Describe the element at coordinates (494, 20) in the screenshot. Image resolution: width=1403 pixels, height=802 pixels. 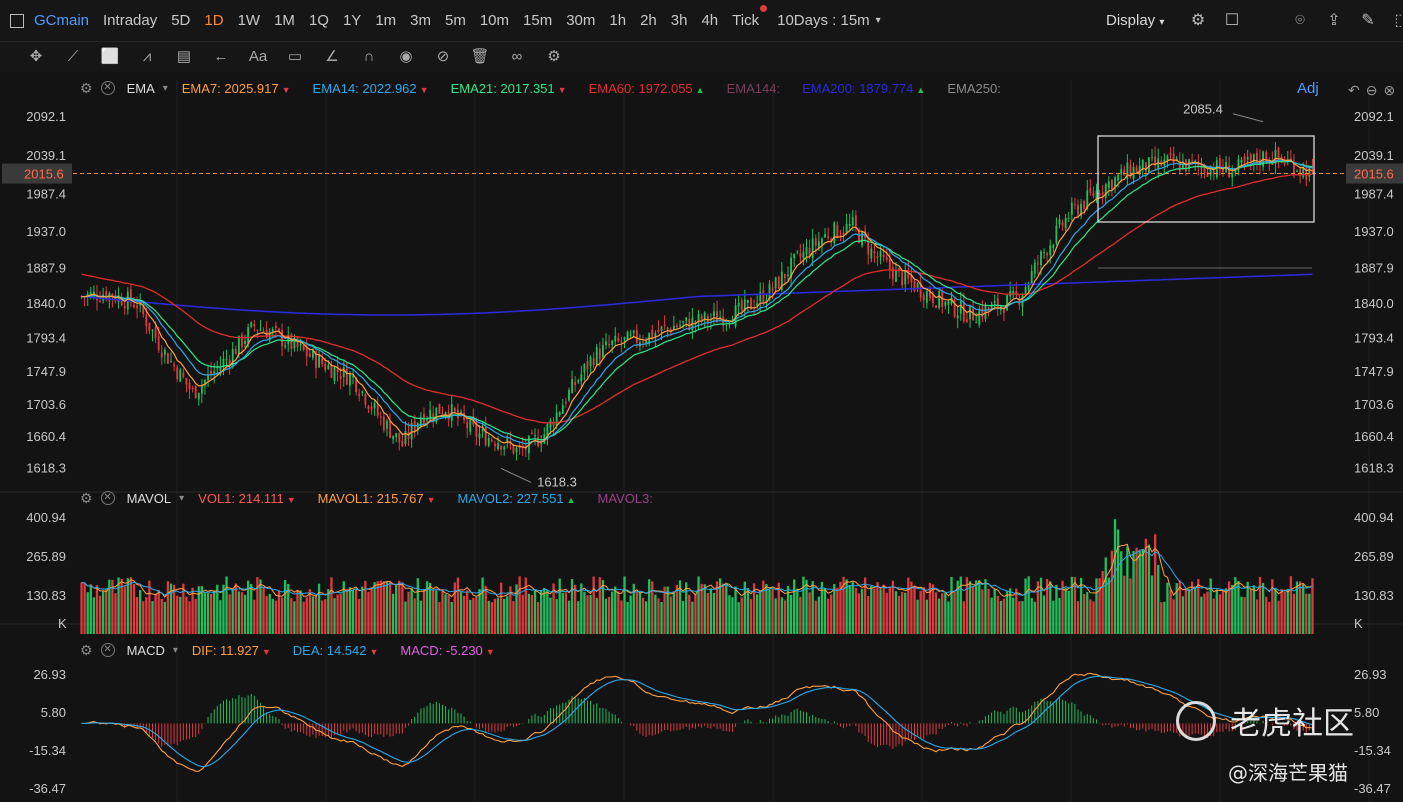
I see `timeframe-10m: 10m` at that location.